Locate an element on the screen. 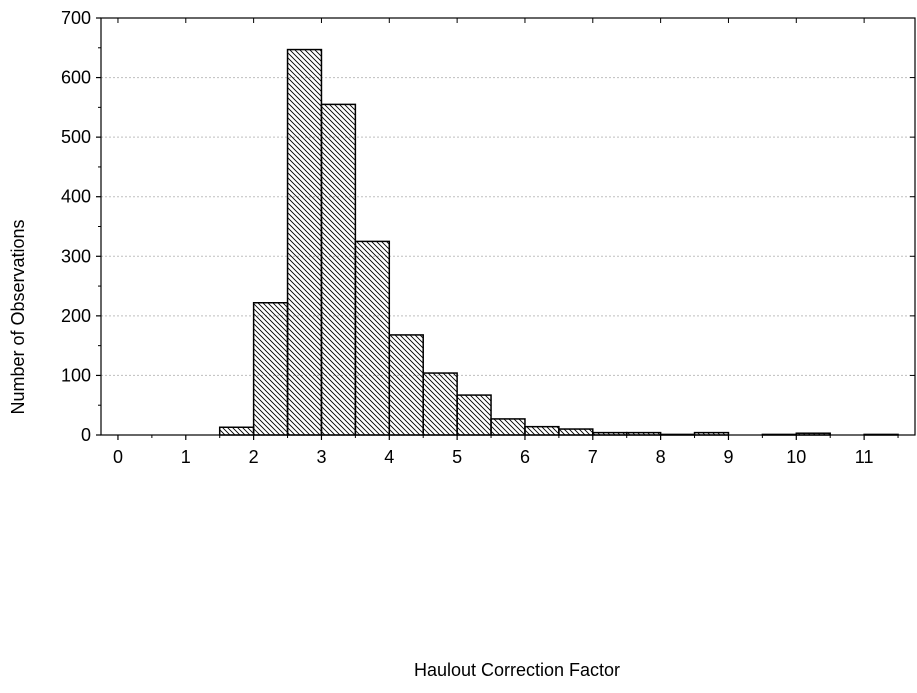  y-tick-label: 400 is located at coordinates (76, 197).